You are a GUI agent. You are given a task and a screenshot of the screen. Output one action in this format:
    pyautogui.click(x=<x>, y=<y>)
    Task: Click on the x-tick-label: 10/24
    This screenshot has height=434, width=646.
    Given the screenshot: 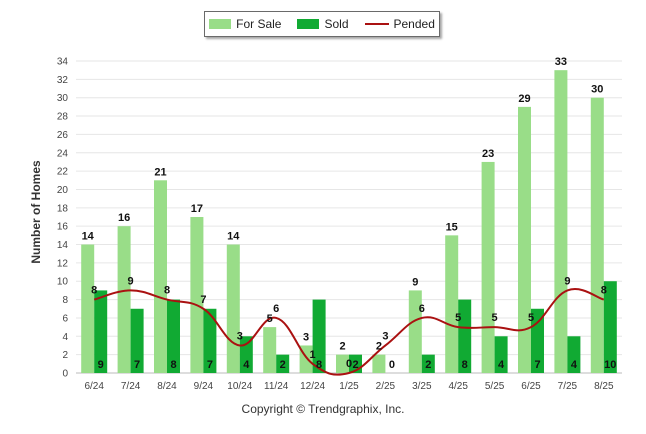 What is the action you would take?
    pyautogui.click(x=239, y=386)
    